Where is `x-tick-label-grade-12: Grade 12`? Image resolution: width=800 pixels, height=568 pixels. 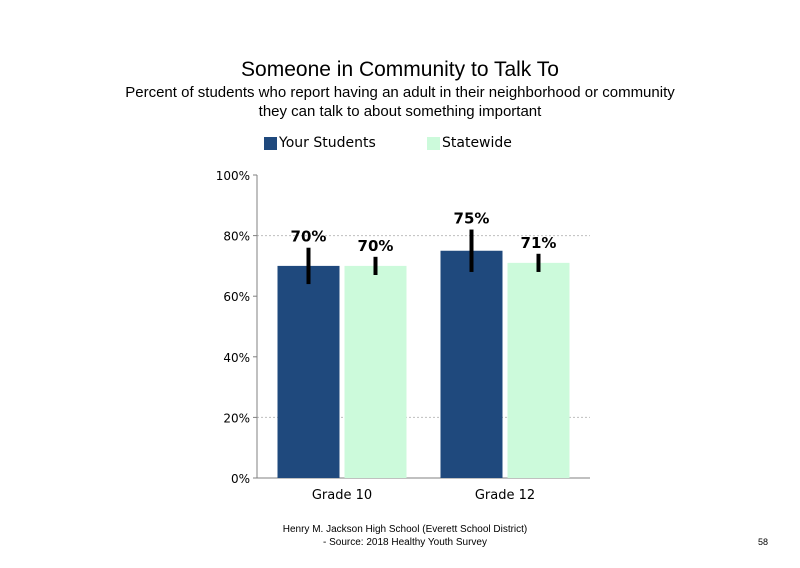 x-tick-label-grade-12: Grade 12 is located at coordinates (505, 495).